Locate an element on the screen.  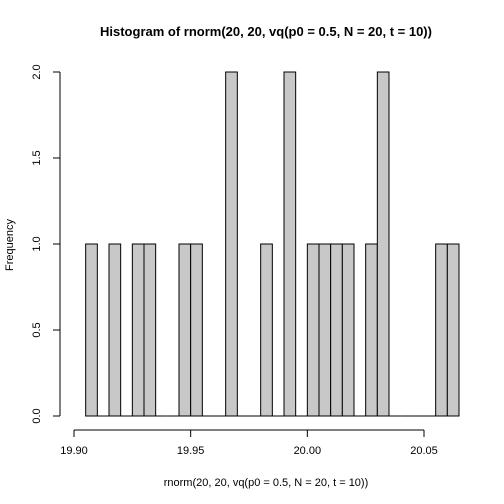
y-axis: 0.0 0.5 1.0 1.5 2.0 is located at coordinates (46, 244).